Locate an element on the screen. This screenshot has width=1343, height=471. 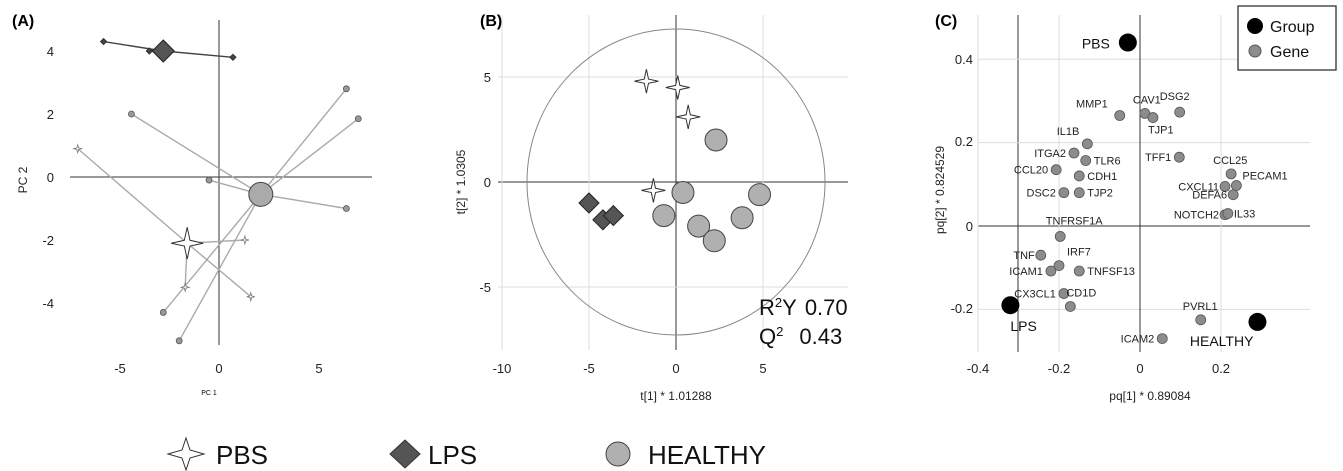
gene-label: CDH1 is located at coordinates (1102, 177).